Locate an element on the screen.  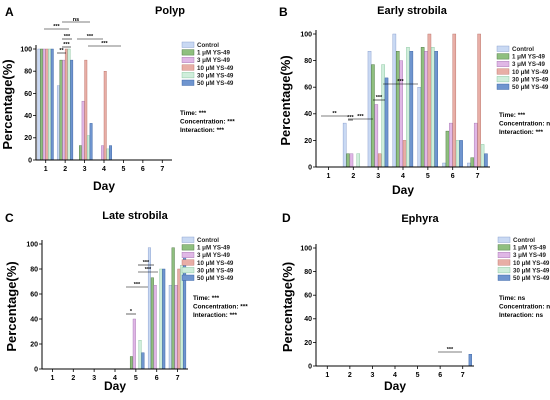
x-tick-label: 5 is located at coordinates (418, 375).